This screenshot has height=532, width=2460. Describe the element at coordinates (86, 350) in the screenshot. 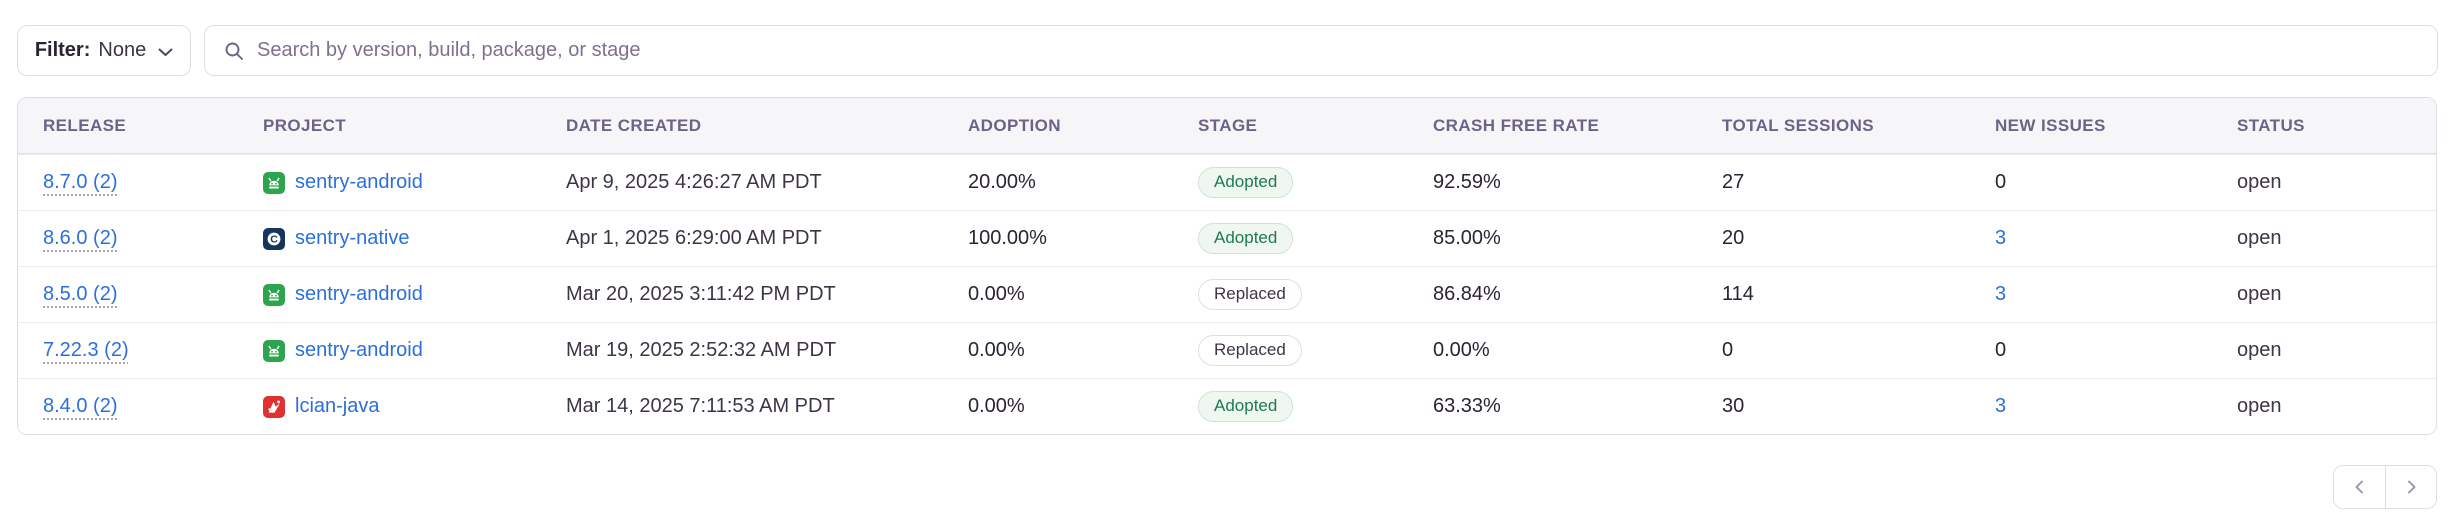

I see `release-version-link: 7.22.3 (2)` at that location.